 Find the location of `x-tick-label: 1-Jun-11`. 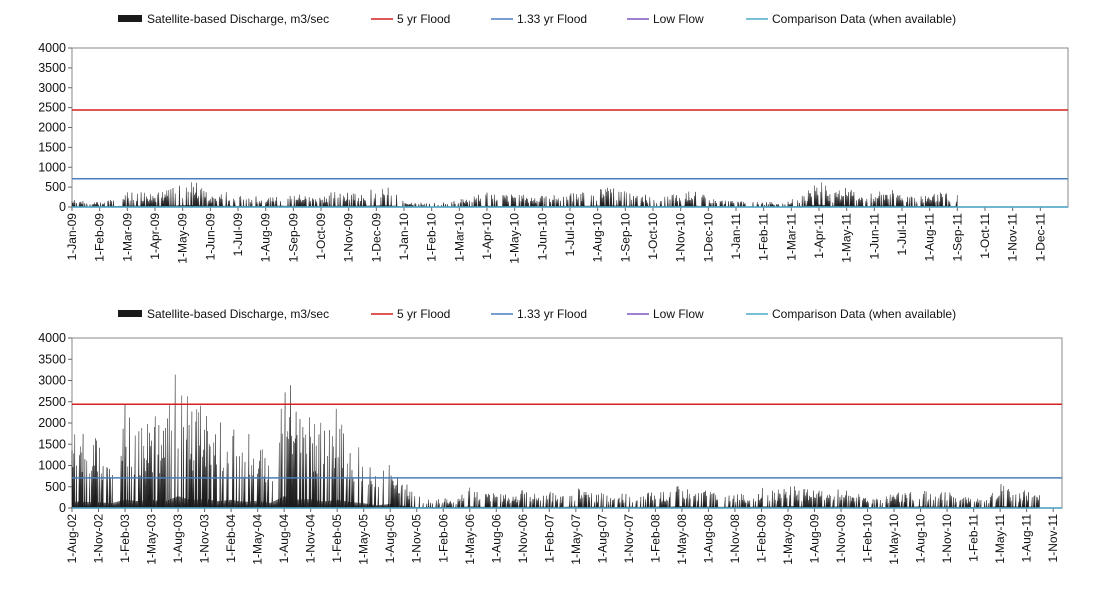

x-tick-label: 1-Jun-11 is located at coordinates (874, 236).